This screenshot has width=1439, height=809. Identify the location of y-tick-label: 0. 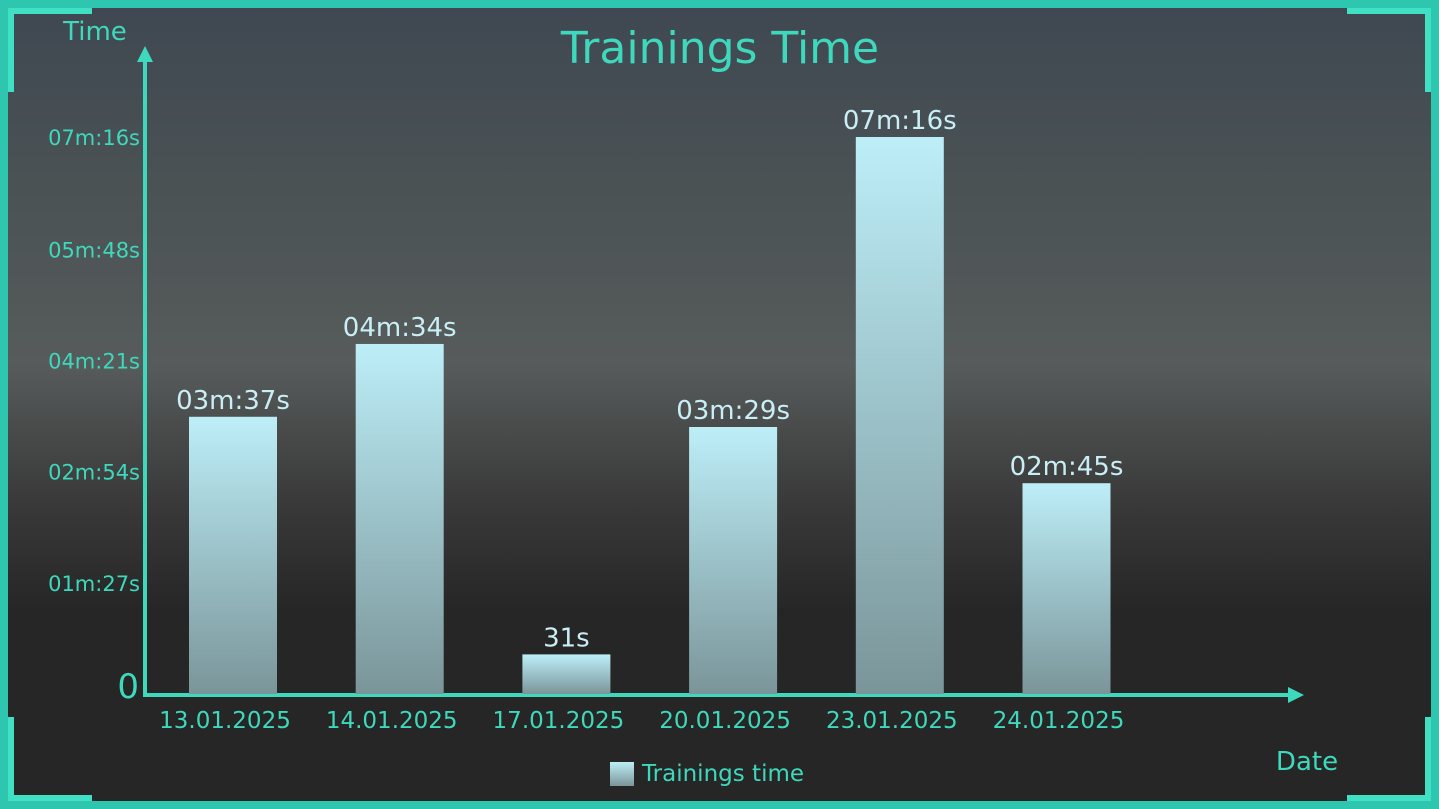
(128, 687).